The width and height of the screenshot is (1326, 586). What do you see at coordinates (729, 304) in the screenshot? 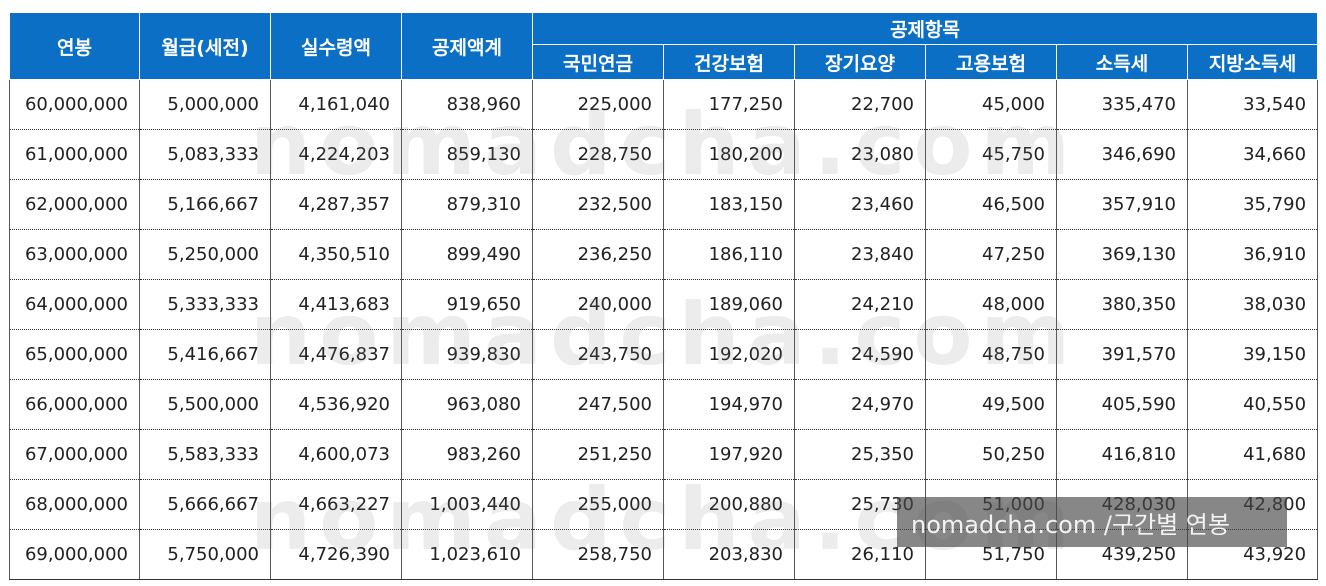
I see `table-cell: 189,060` at bounding box center [729, 304].